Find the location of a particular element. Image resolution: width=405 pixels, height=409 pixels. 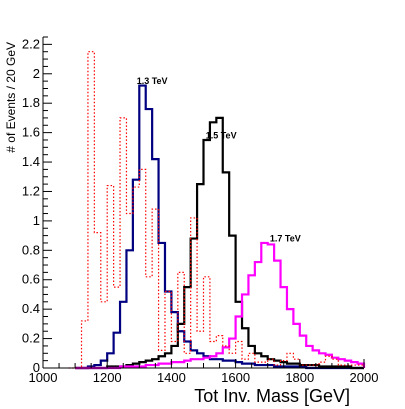

x-tick-label: 2000 is located at coordinates (364, 377).